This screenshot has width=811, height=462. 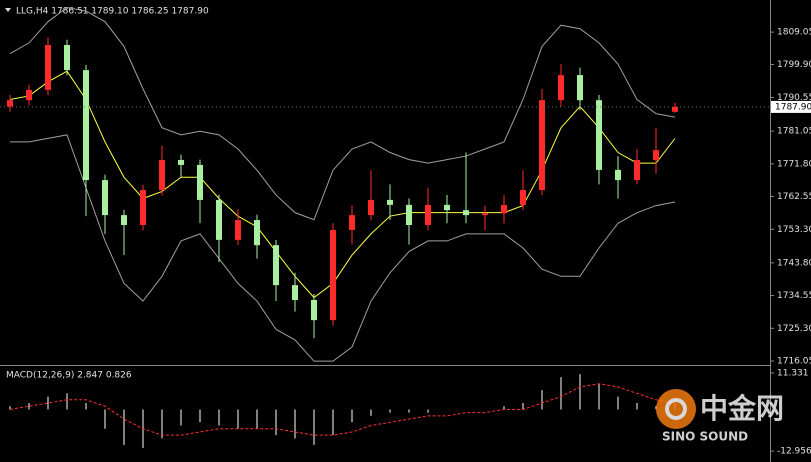 I want to click on y-tick-label: 1743.80, so click(x=794, y=263).